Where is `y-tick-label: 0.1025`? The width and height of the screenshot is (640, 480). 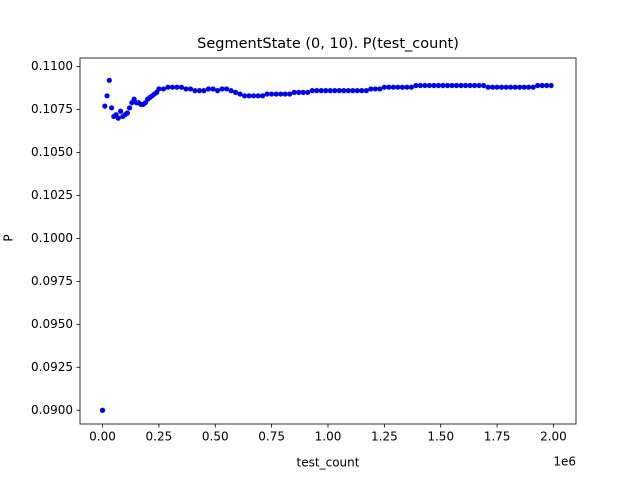
y-tick-label: 0.1025 is located at coordinates (52, 195).